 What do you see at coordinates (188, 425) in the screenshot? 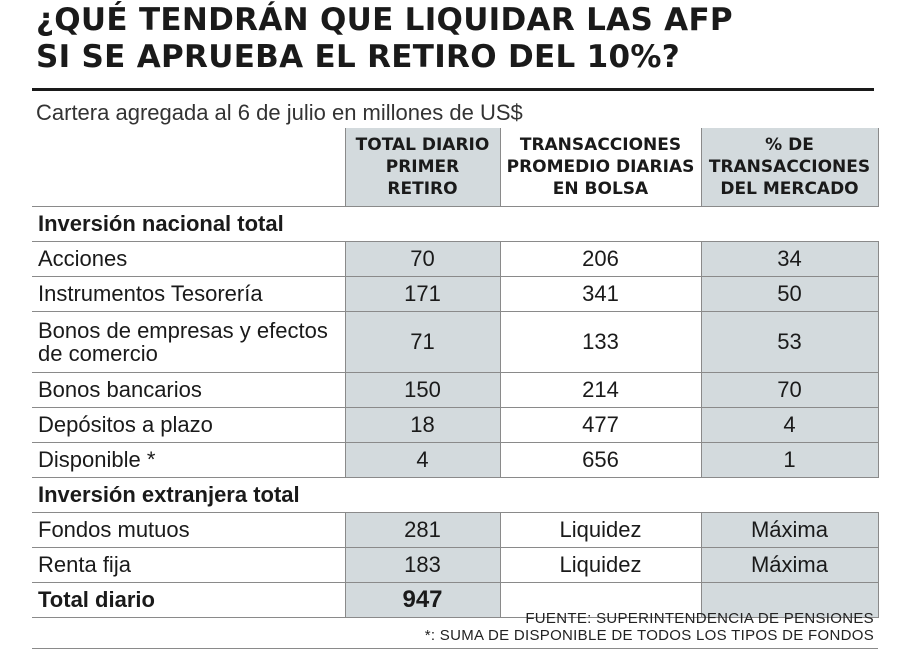
I see `row-label: Depósitos a plazo` at bounding box center [188, 425].